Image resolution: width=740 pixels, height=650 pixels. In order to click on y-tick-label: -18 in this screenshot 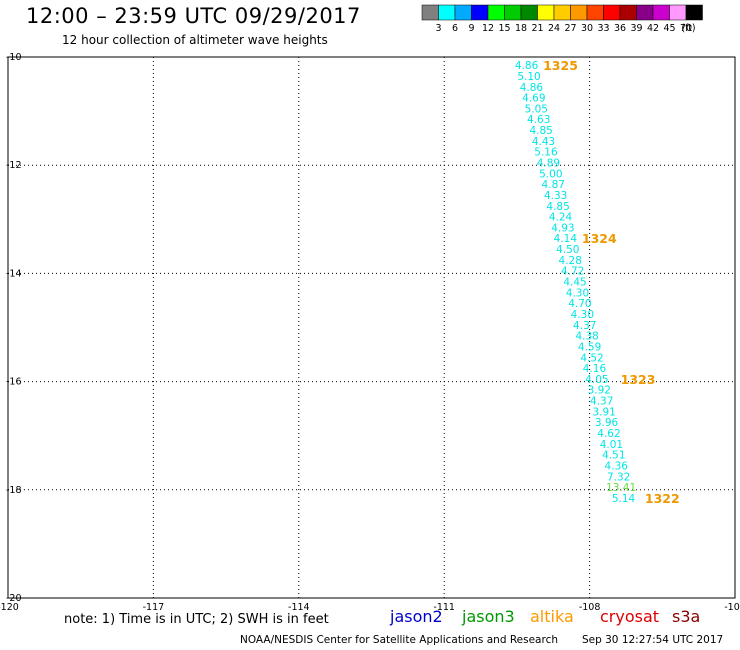, I will do `click(14, 490)`.